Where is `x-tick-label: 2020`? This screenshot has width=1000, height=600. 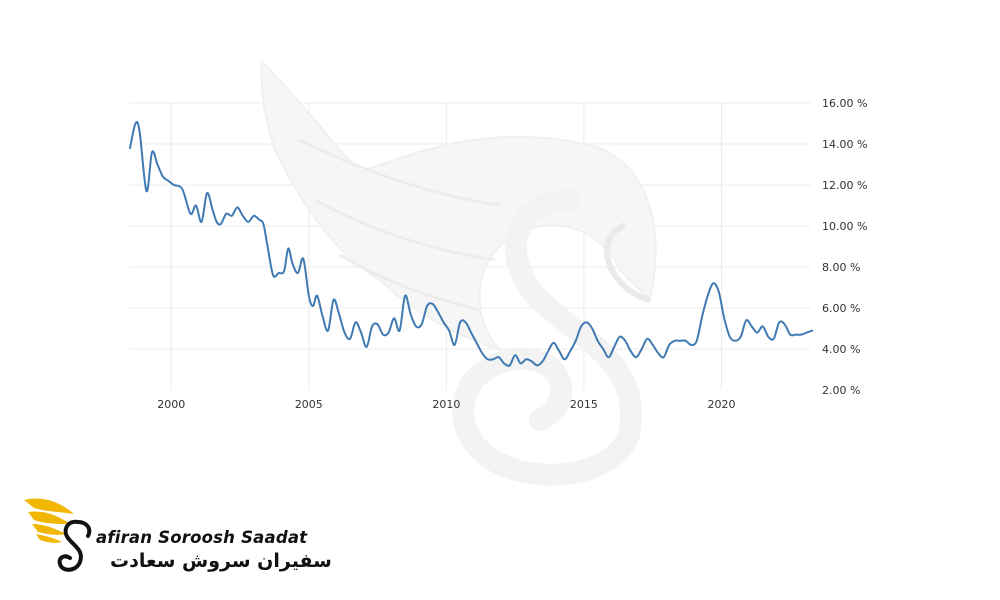
x-tick-label: 2020 is located at coordinates (721, 404).